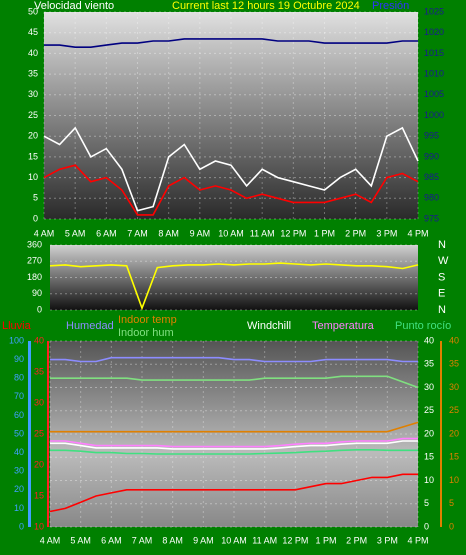 The image size is (466, 555). What do you see at coordinates (431, 156) in the screenshot?
I see `y-tick-label: 990` at bounding box center [431, 156].